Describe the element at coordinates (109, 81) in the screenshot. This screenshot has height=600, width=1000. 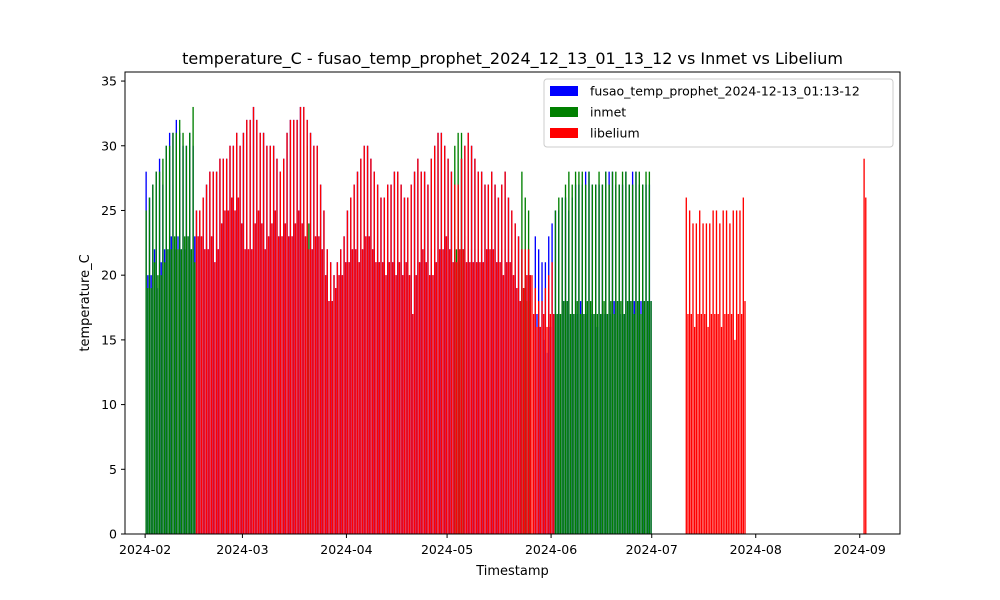
I see `y-tick-label: 35` at that location.